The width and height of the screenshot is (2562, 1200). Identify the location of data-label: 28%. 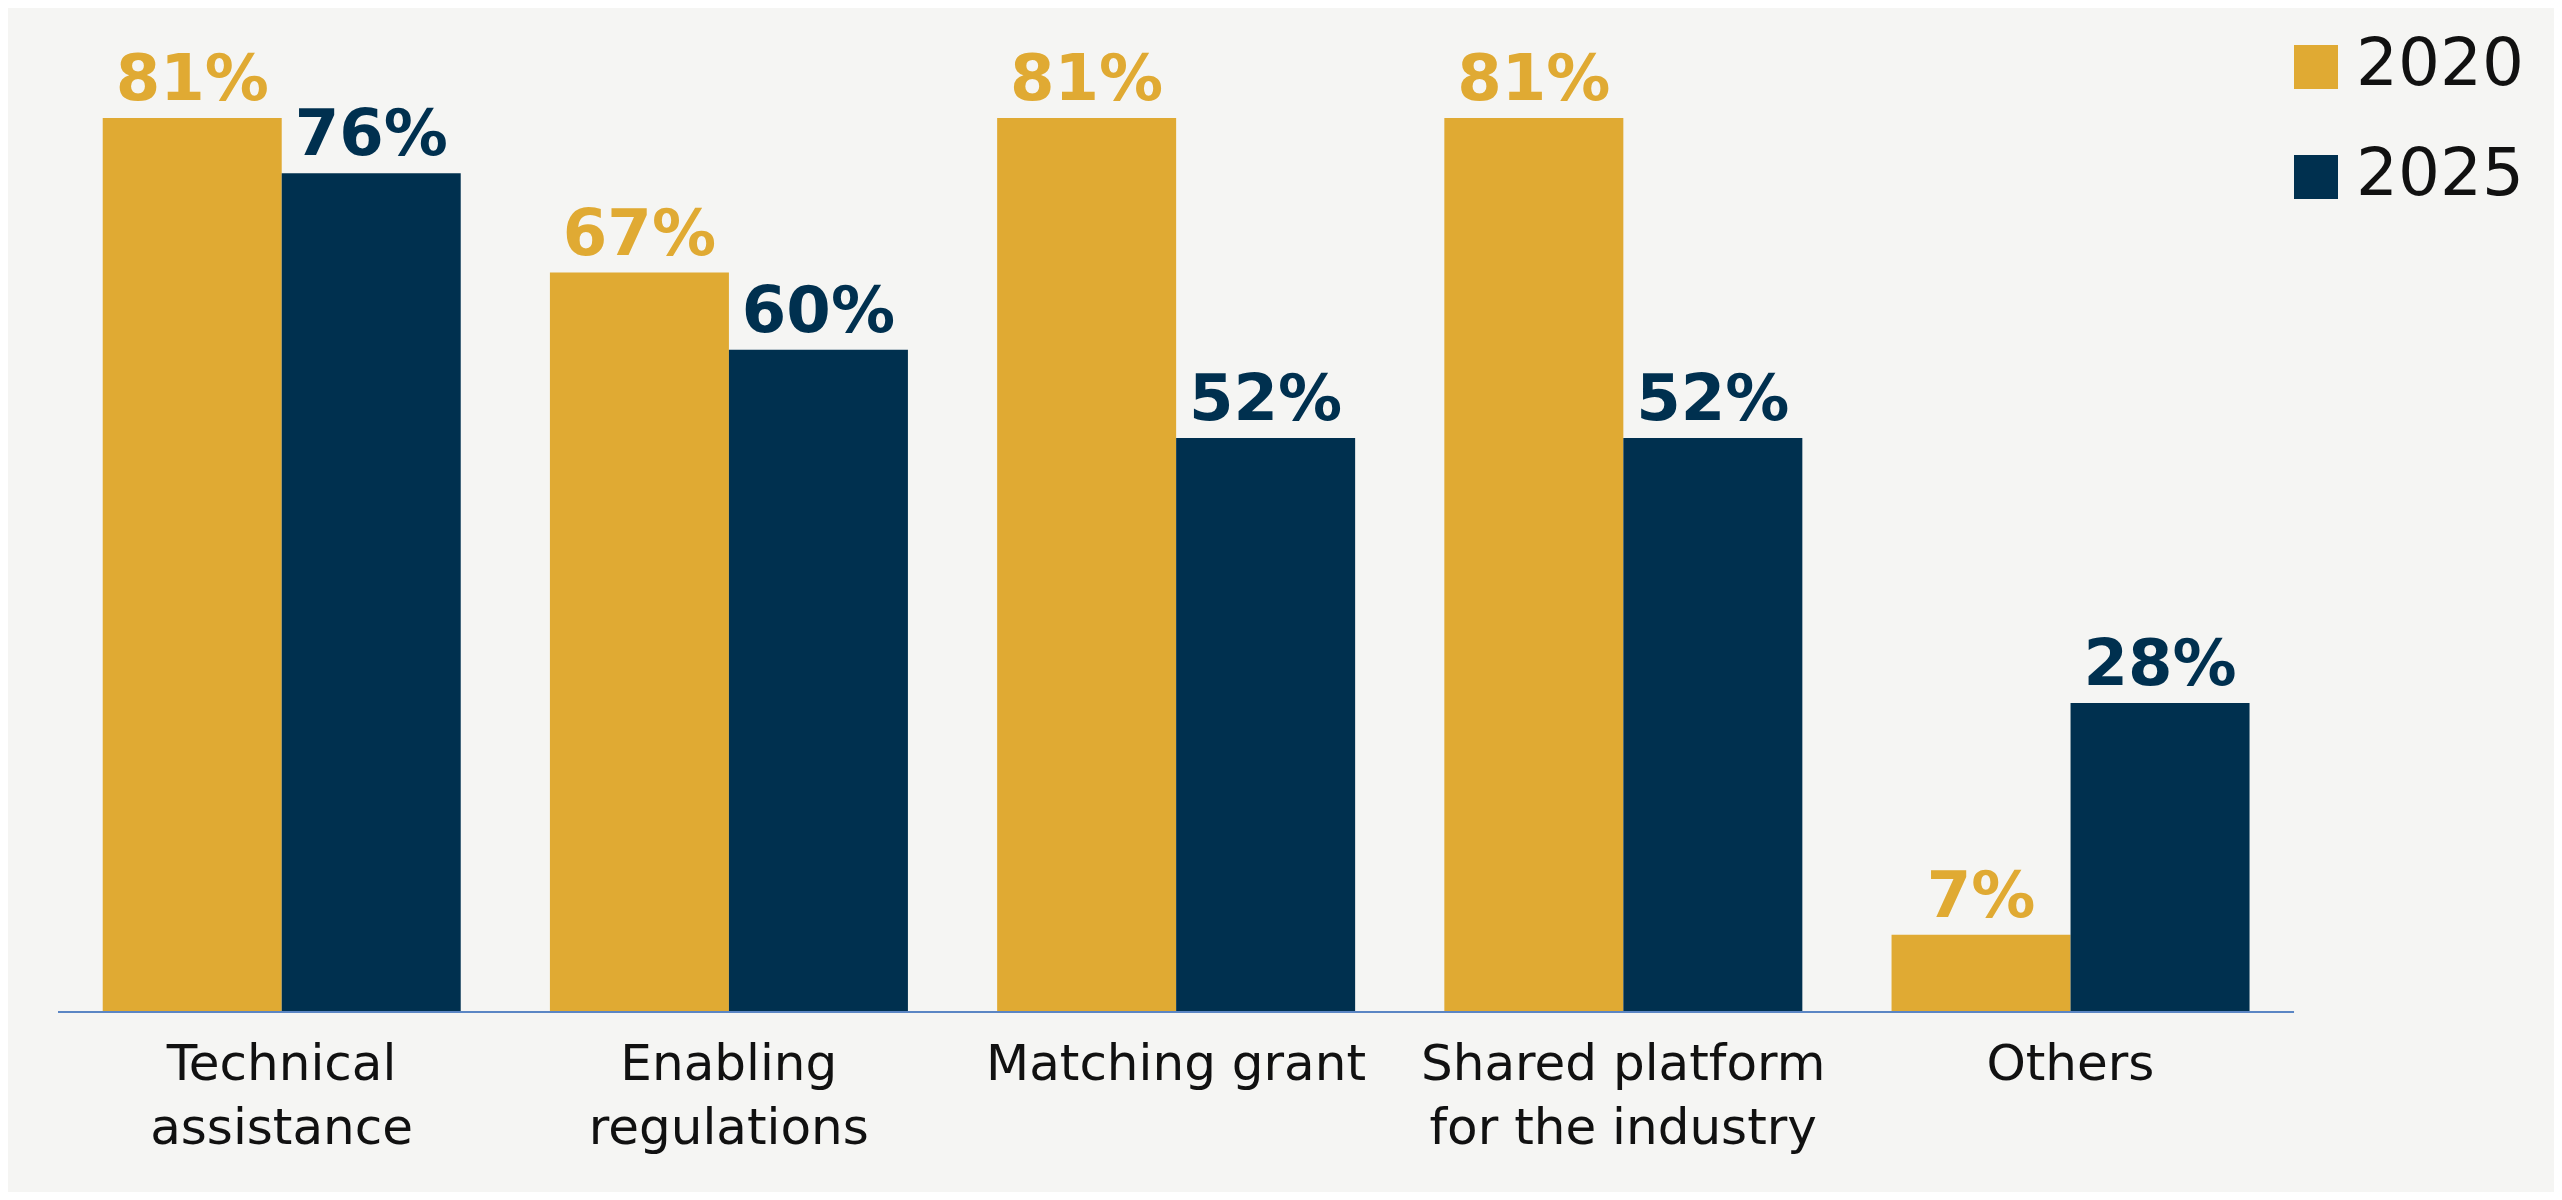
(2160, 662).